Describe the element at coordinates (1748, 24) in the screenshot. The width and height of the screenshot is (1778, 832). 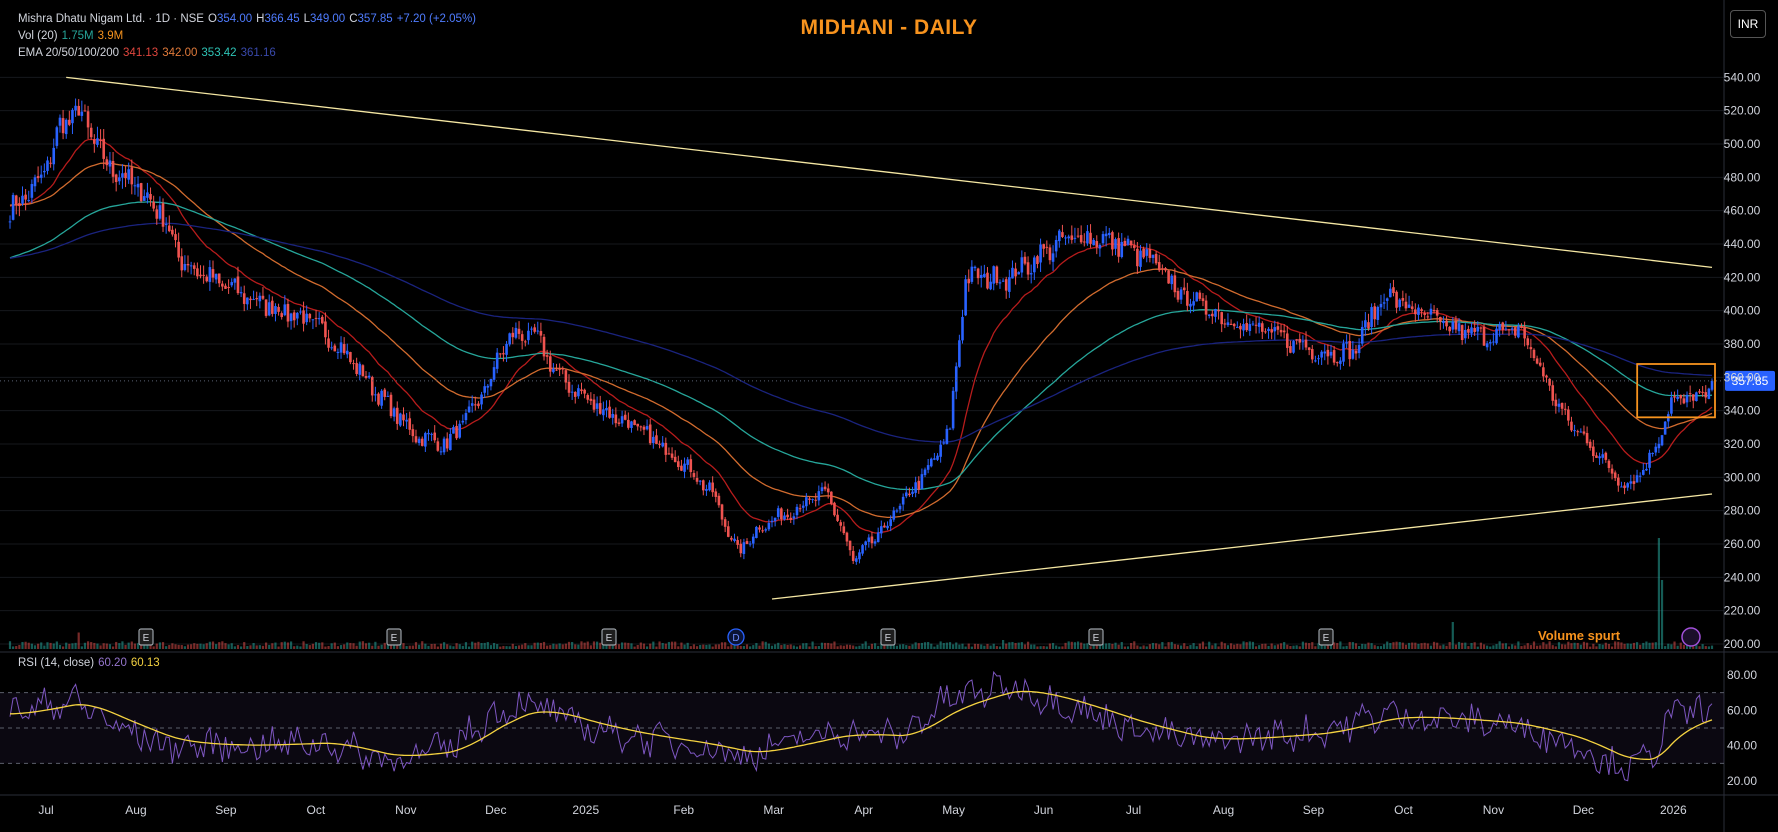
I see `currency-button: INR` at that location.